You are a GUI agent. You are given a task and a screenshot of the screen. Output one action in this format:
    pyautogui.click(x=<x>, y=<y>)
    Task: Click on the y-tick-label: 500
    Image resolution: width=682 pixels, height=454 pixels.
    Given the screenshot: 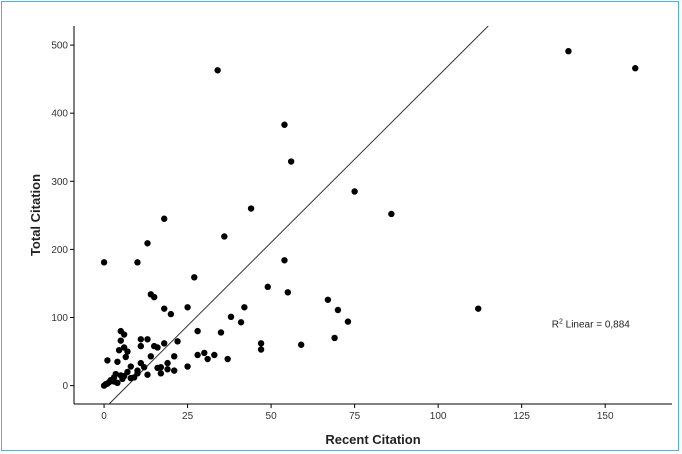 What is the action you would take?
    pyautogui.click(x=59, y=46)
    